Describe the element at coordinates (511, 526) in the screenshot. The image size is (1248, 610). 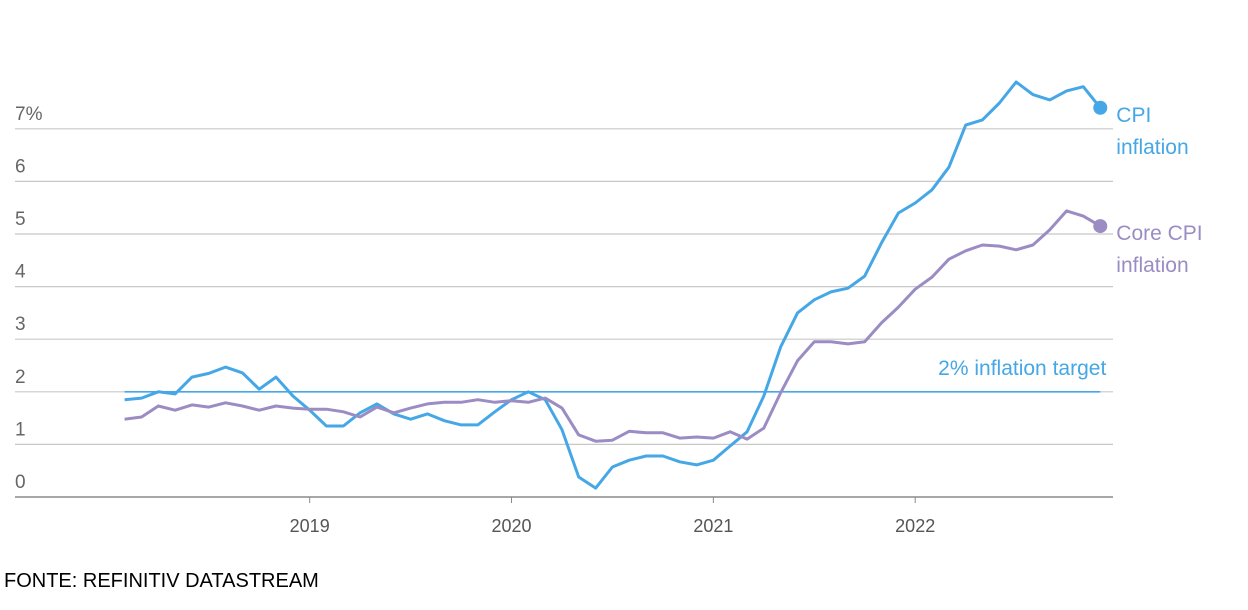
I see `x-tick-label: 2020` at that location.